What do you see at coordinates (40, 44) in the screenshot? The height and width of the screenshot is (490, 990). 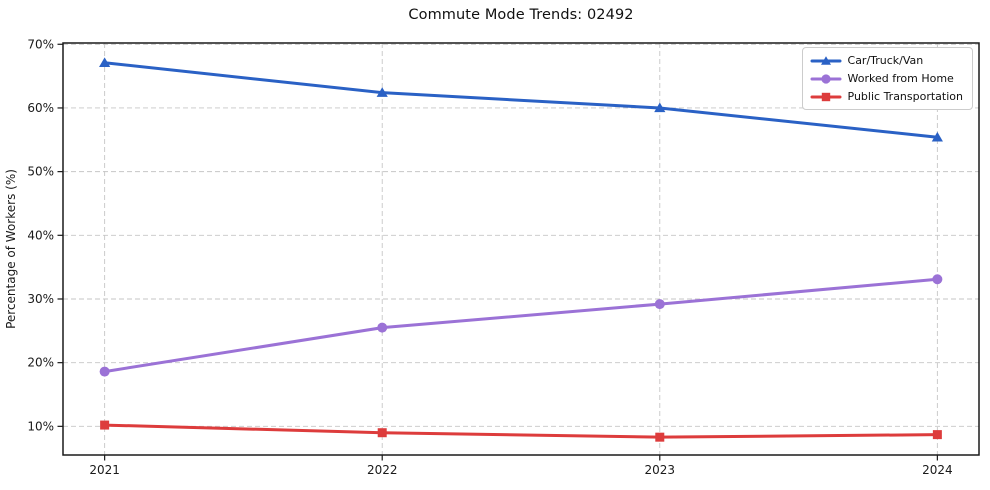 I see `y-tick-label: 70%` at bounding box center [40, 44].